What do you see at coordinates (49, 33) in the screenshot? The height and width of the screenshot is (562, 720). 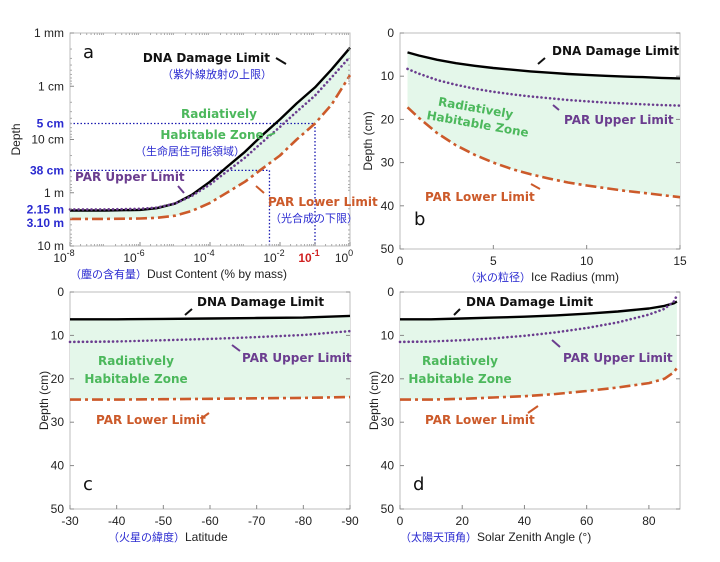 I see `y-tick-label: 1 mm` at bounding box center [49, 33].